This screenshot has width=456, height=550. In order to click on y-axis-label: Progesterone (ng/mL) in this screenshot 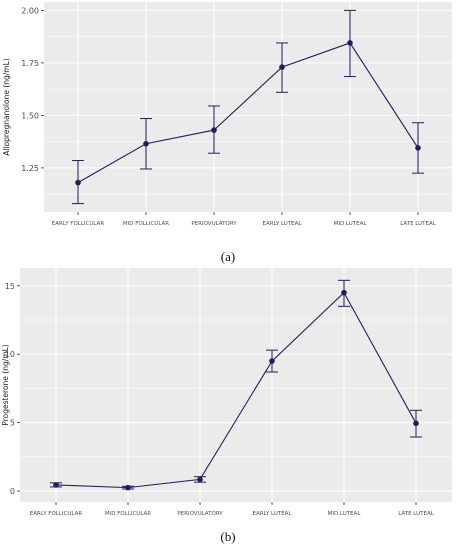, I will do `click(5, 384)`.